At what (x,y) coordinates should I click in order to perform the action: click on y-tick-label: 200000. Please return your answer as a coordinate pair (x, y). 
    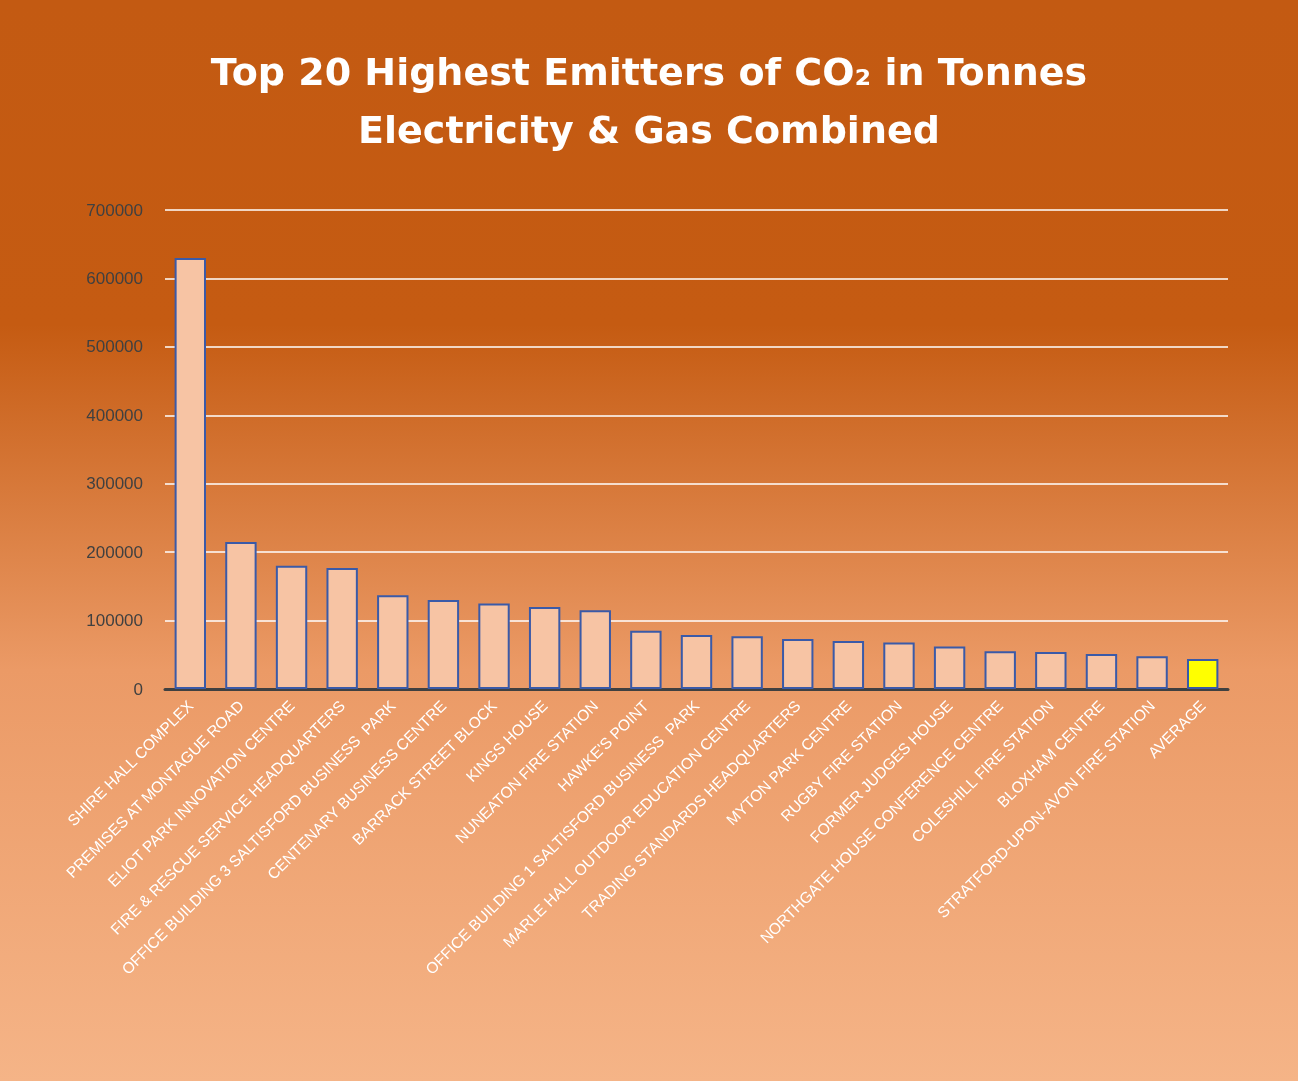
    Looking at the image, I should click on (114, 552).